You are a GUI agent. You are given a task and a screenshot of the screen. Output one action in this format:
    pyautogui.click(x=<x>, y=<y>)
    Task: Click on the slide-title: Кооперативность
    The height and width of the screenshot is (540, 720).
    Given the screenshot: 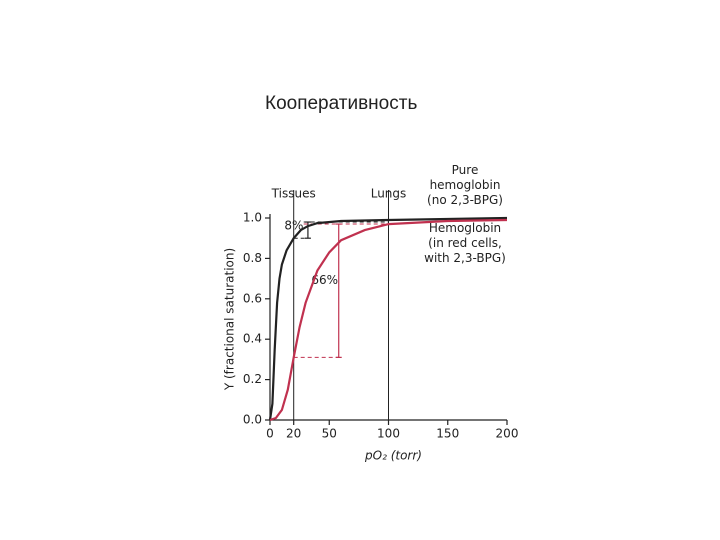 What is the action you would take?
    pyautogui.click(x=341, y=103)
    